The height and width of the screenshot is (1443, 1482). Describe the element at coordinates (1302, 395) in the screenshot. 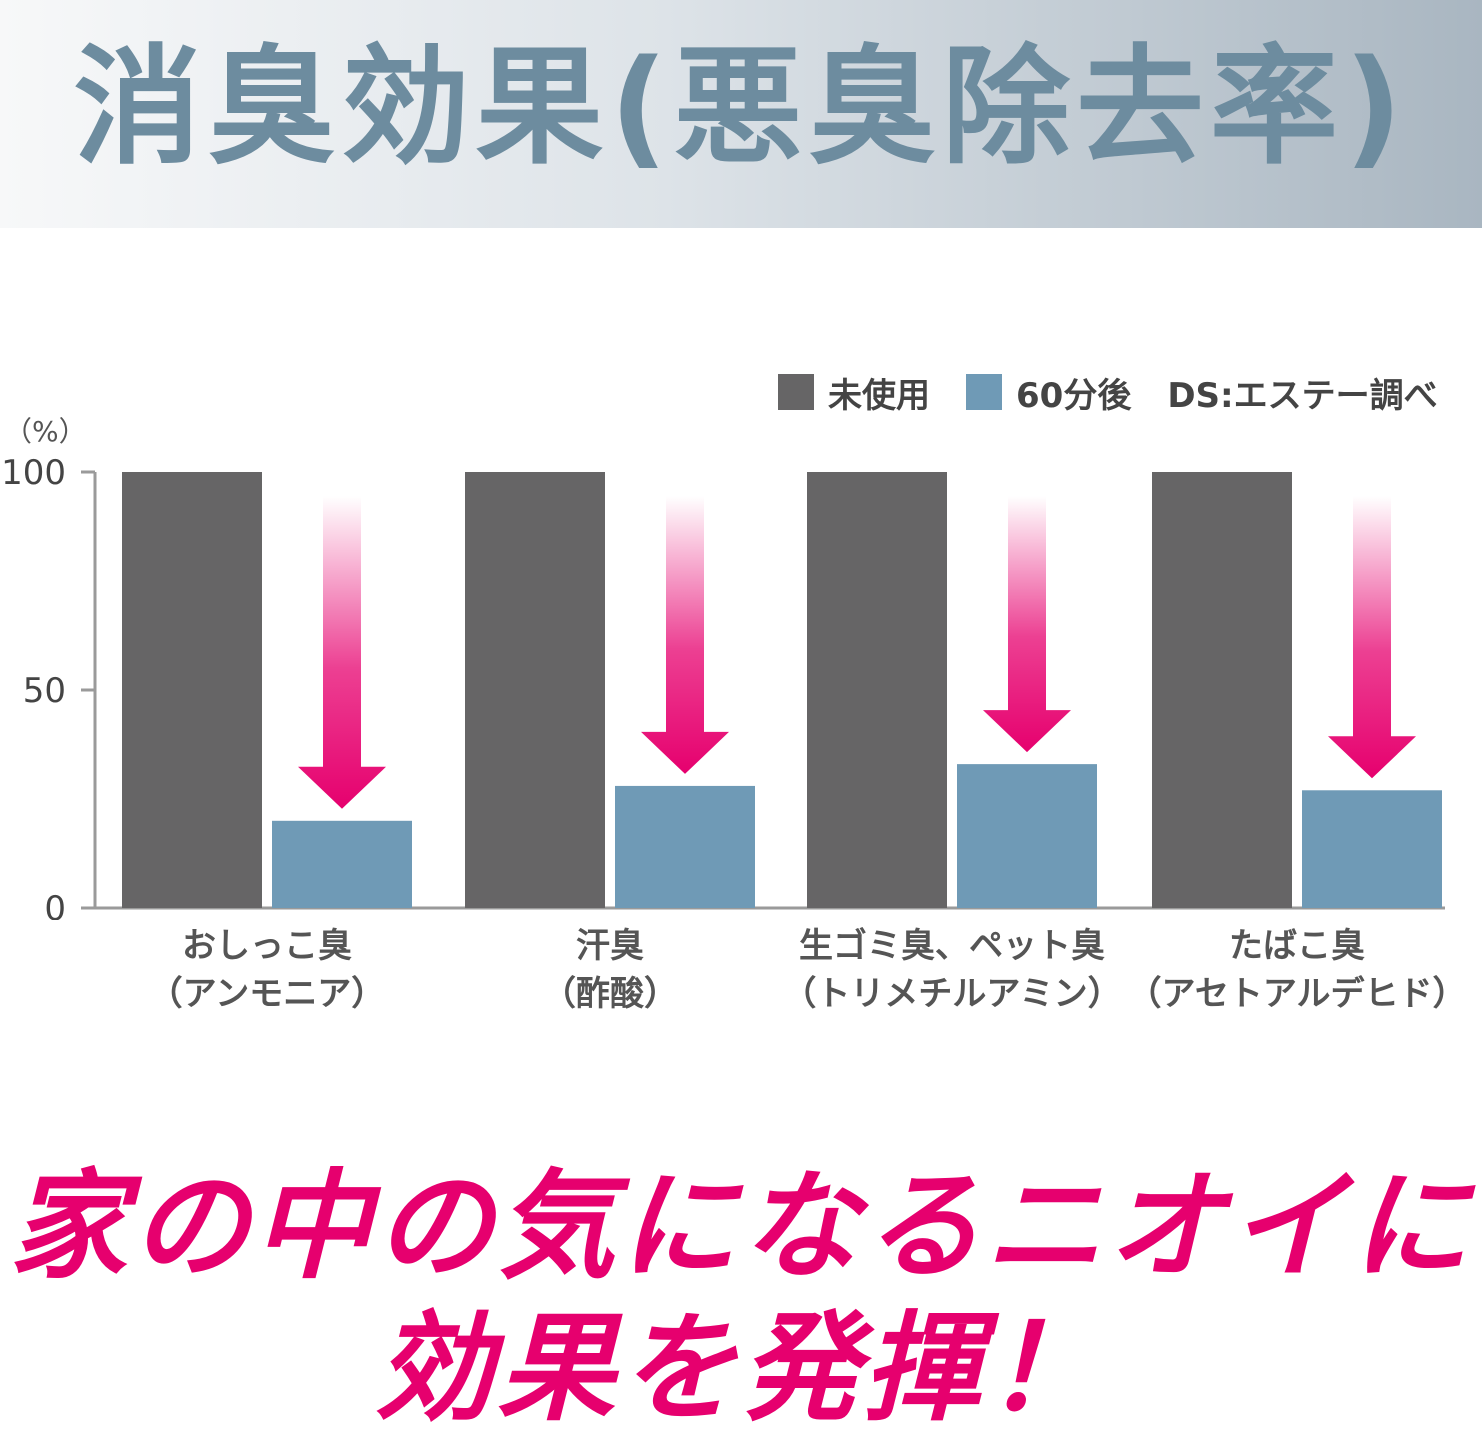

I see `source-note: DS:エステー調べ` at that location.